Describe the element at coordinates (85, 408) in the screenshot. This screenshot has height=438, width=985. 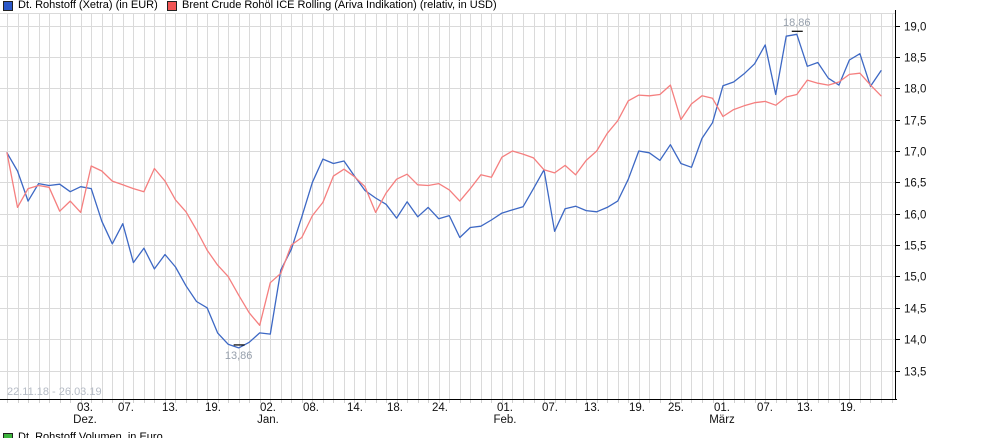
I see `x-tick-label: 03.` at that location.